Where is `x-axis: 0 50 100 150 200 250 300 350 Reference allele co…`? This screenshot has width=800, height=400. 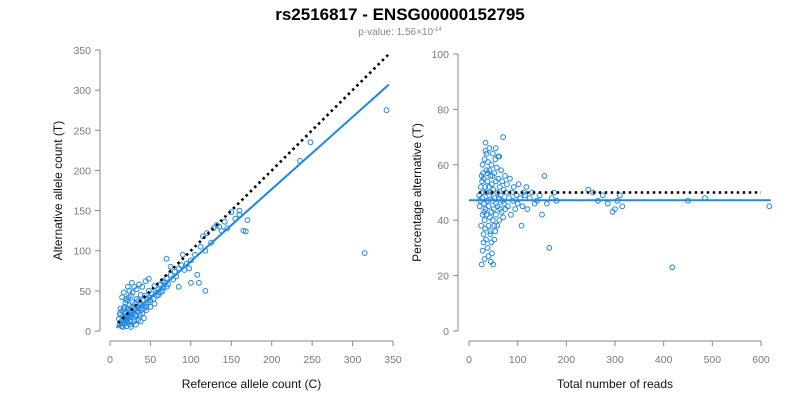
x-axis: 0 50 100 150 200 250 300 350 Reference allele co… is located at coordinates (254, 365).